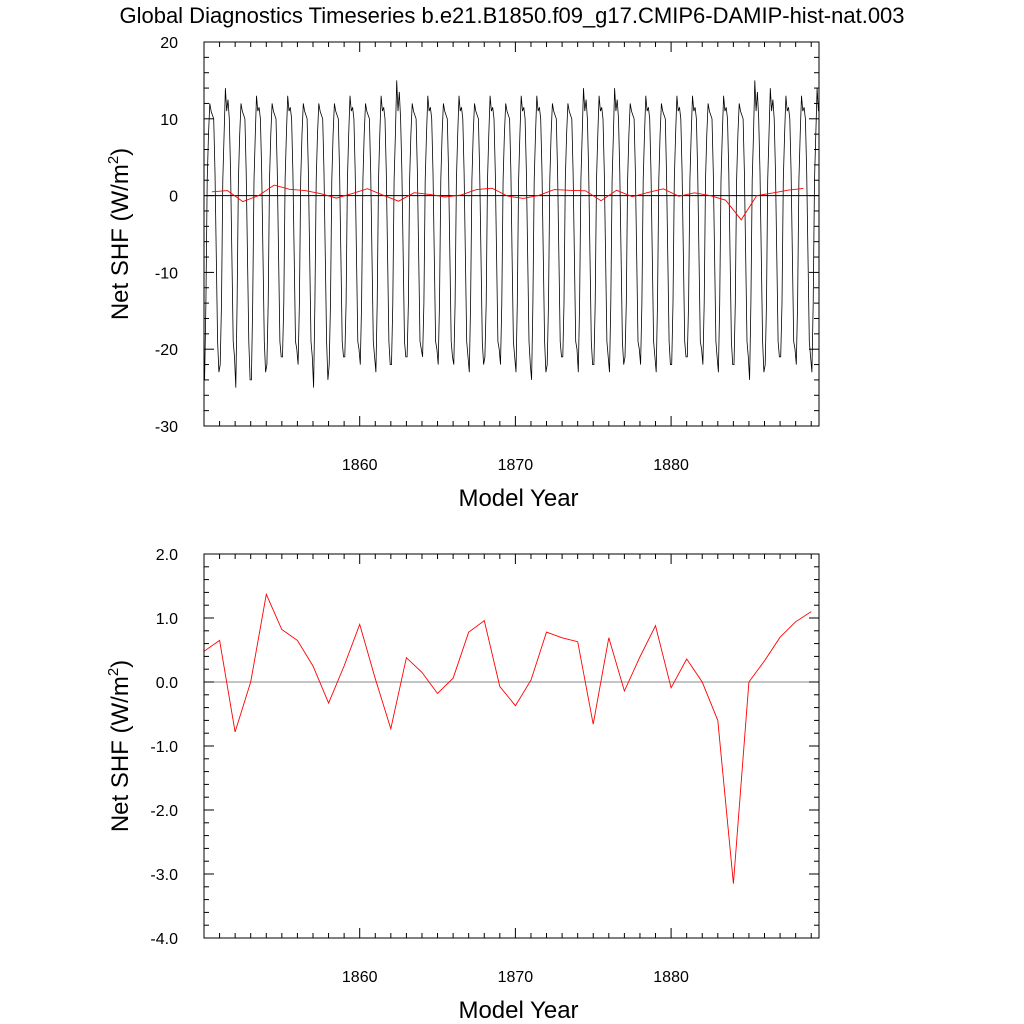 The image size is (1024, 1024). Describe the element at coordinates (167, 619) in the screenshot. I see `y-tick-label: 1.0` at that location.